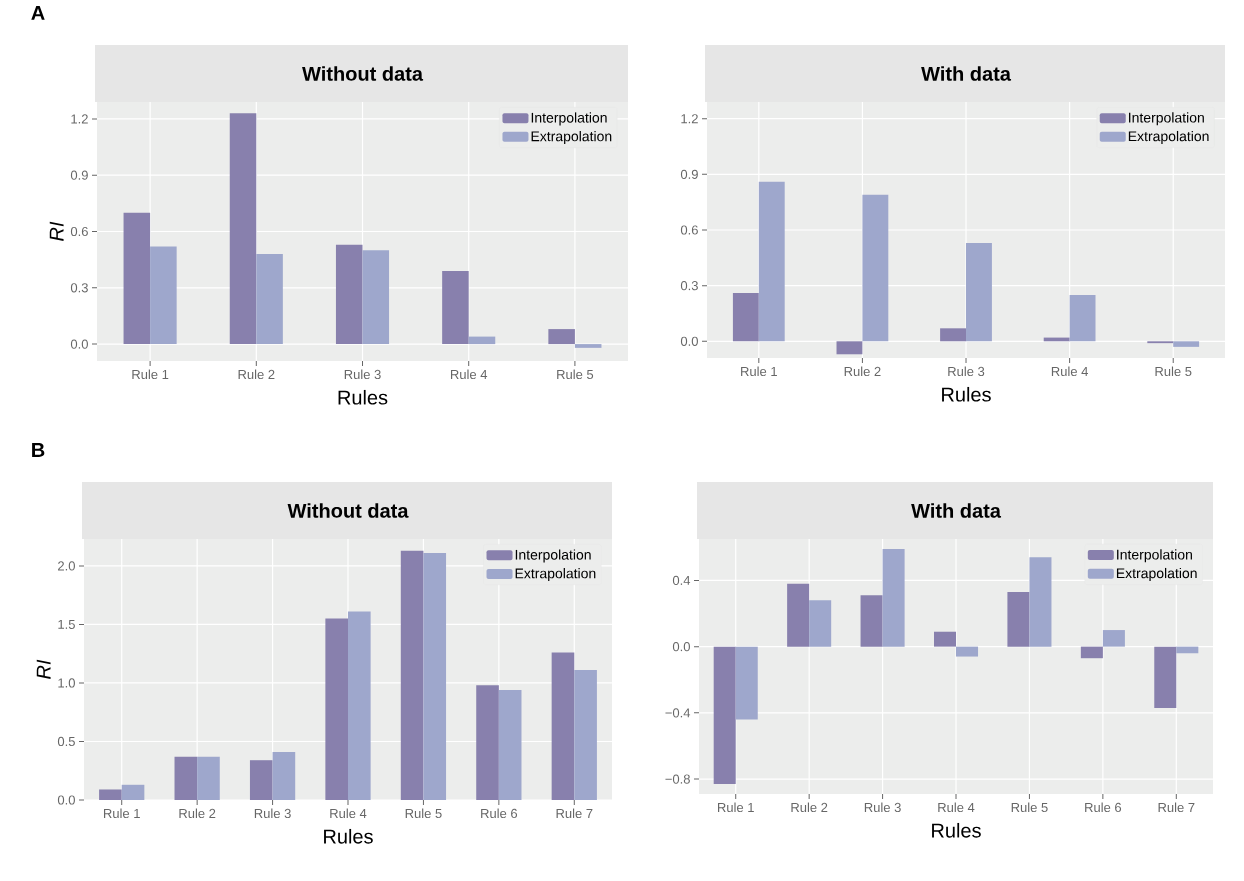  Describe the element at coordinates (66, 683) in the screenshot. I see `y-tick-label: 1.0` at that location.